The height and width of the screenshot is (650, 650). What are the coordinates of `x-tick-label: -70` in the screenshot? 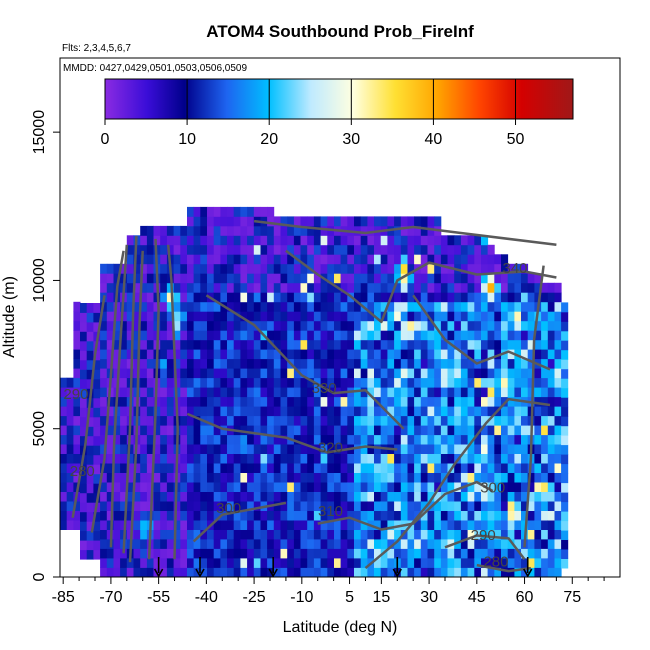 It's located at (110, 597).